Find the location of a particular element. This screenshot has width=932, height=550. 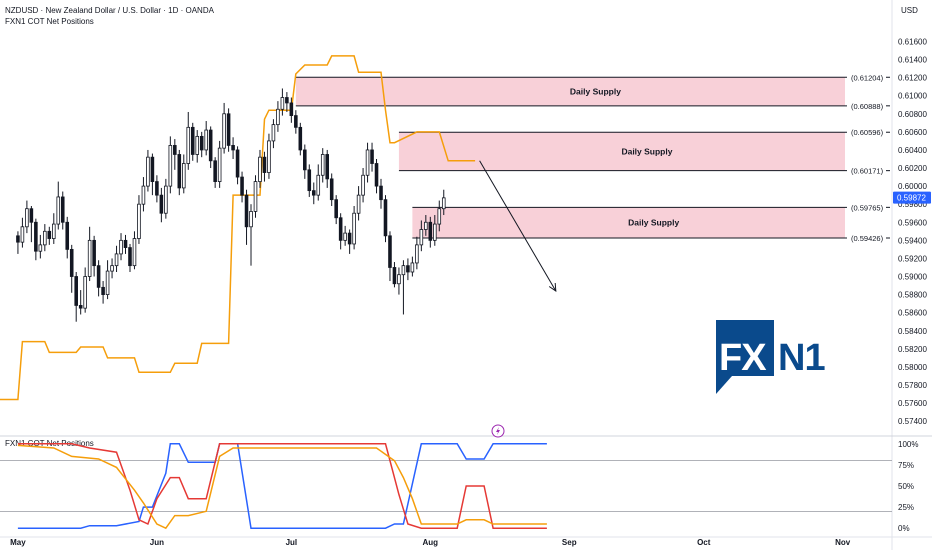

current-price-badge is located at coordinates (912, 197).